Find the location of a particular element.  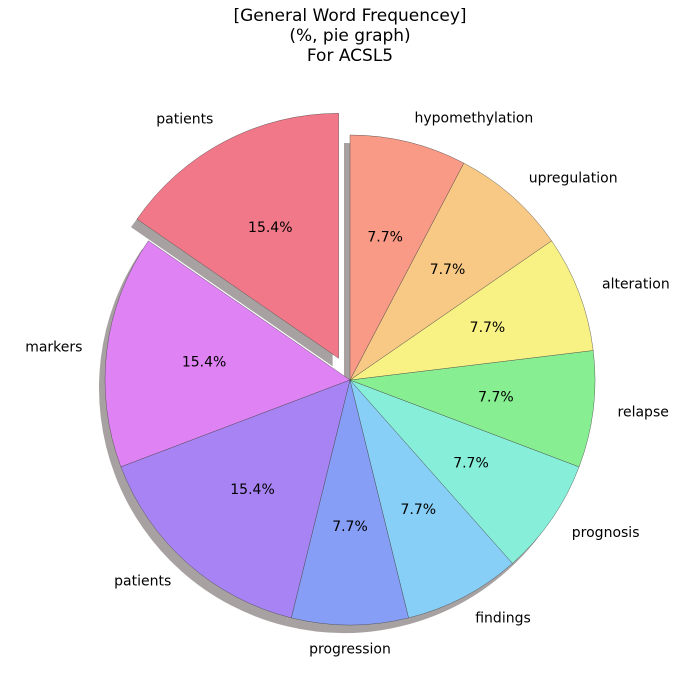

chart-title-line: [General Word Frequencey] is located at coordinates (349, 16).